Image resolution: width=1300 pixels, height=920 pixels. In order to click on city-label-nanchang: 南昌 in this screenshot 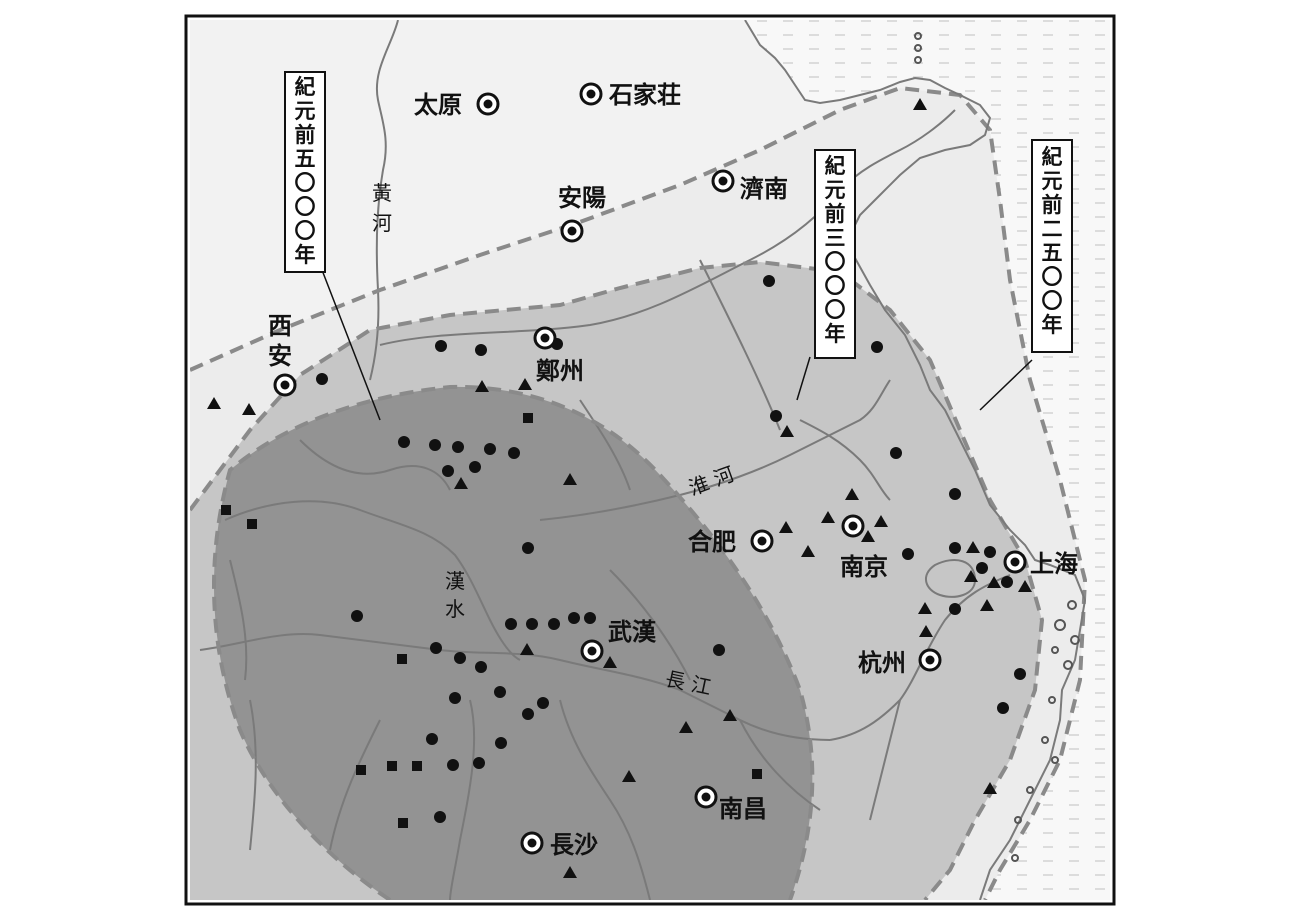, I will do `click(743, 809)`.